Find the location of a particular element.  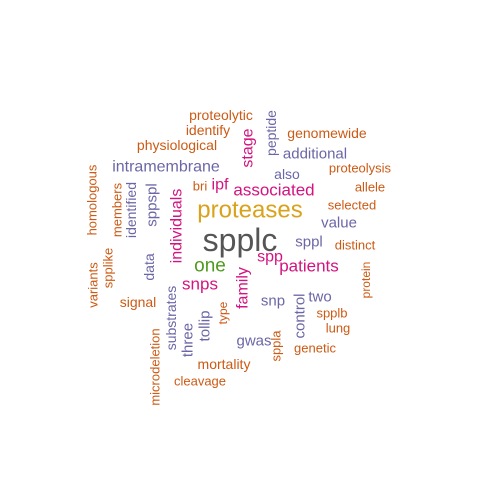

word-individuals: individuals is located at coordinates (177, 226).